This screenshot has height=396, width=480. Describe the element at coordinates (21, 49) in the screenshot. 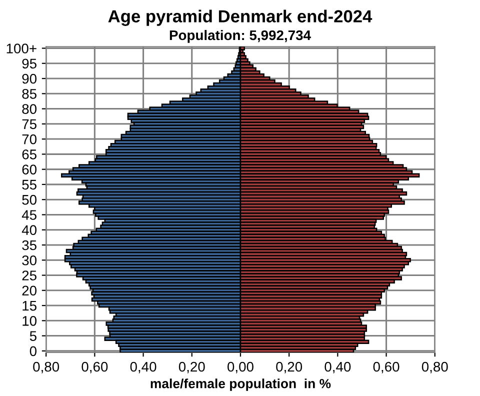

I see `y-tick-label: 100+` at that location.